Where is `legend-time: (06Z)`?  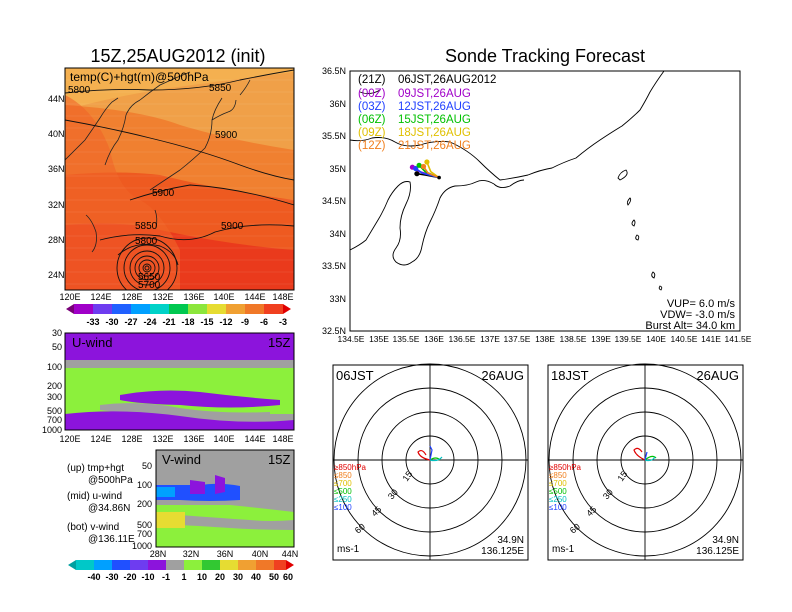
legend-time: (06Z) is located at coordinates (372, 120).